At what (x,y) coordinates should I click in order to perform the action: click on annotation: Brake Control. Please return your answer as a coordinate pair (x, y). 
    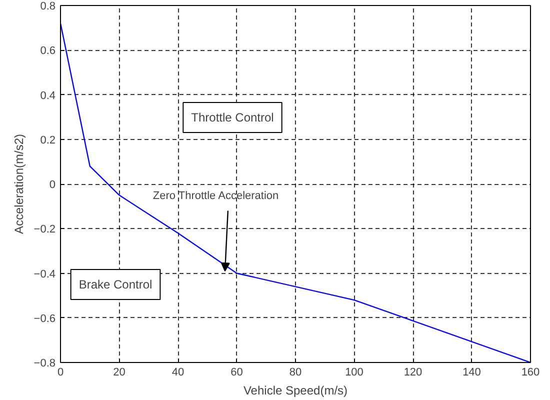
    Looking at the image, I should click on (115, 285).